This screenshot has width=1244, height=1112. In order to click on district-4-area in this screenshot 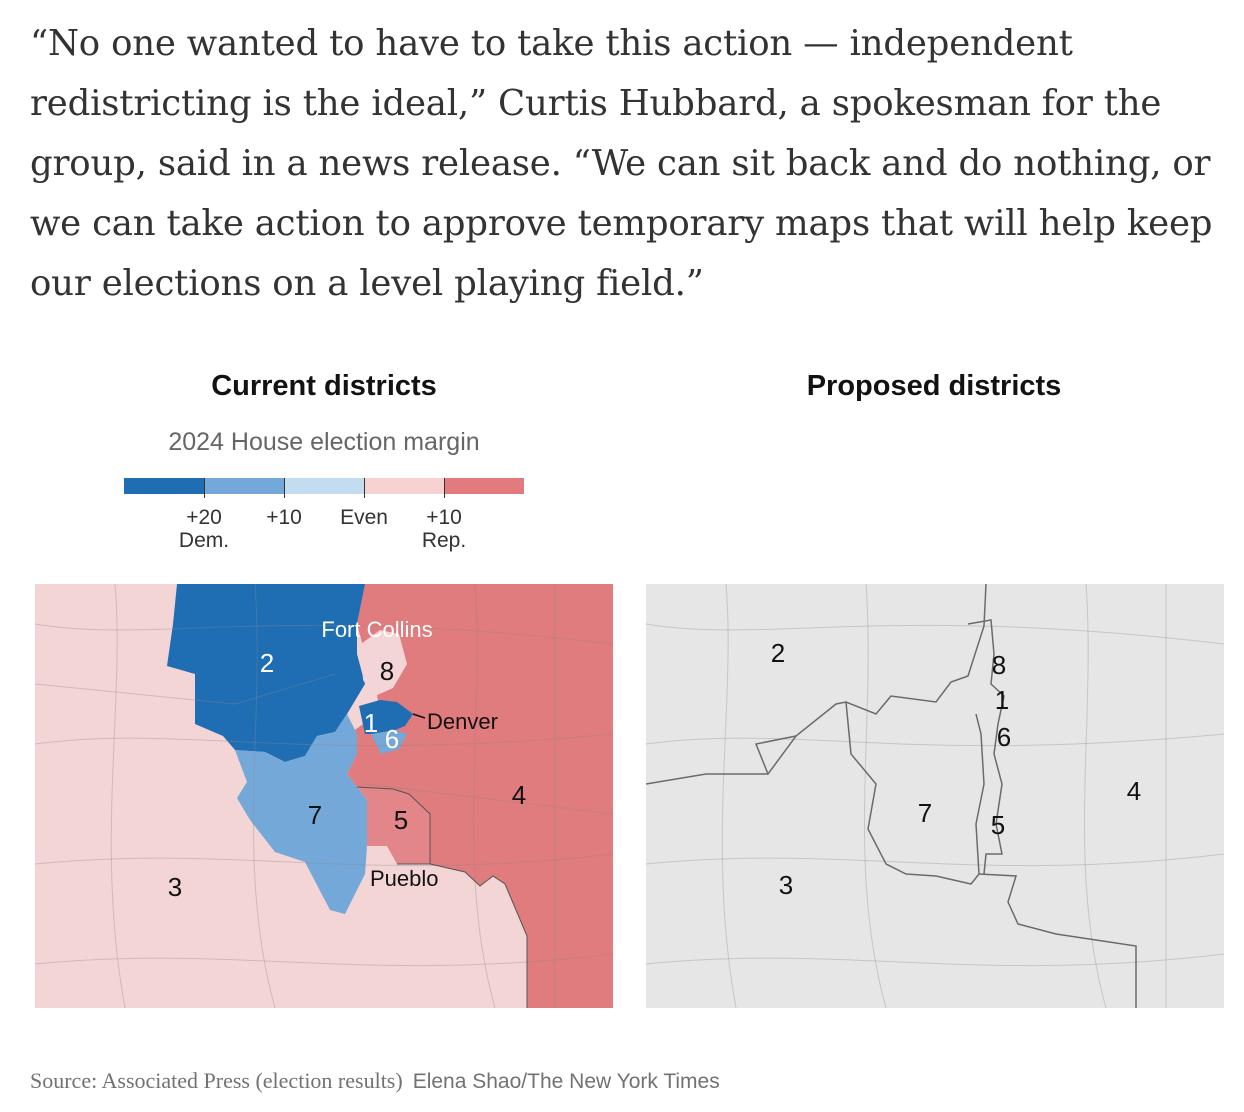, I will do `click(474, 796)`.